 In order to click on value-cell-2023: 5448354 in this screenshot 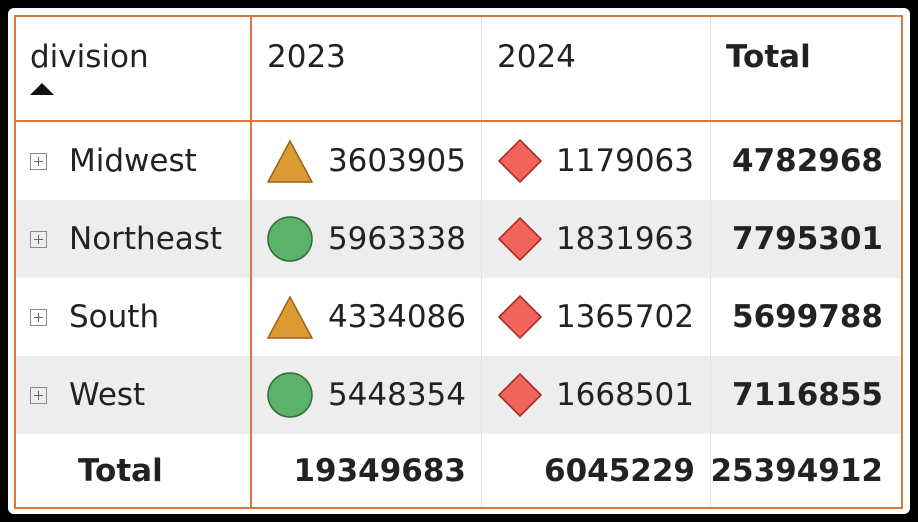, I will do `click(367, 395)`.